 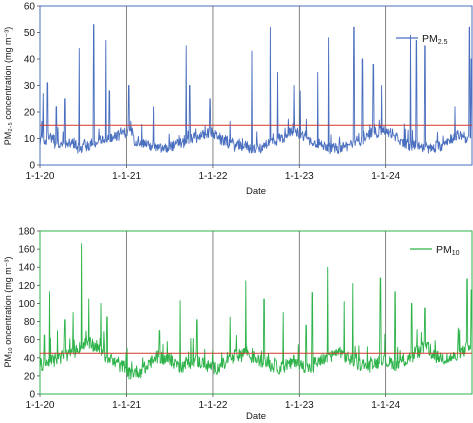 I want to click on y-axis-label: PM₂.₅ concentration (mg m⁻³), so click(x=8, y=86).